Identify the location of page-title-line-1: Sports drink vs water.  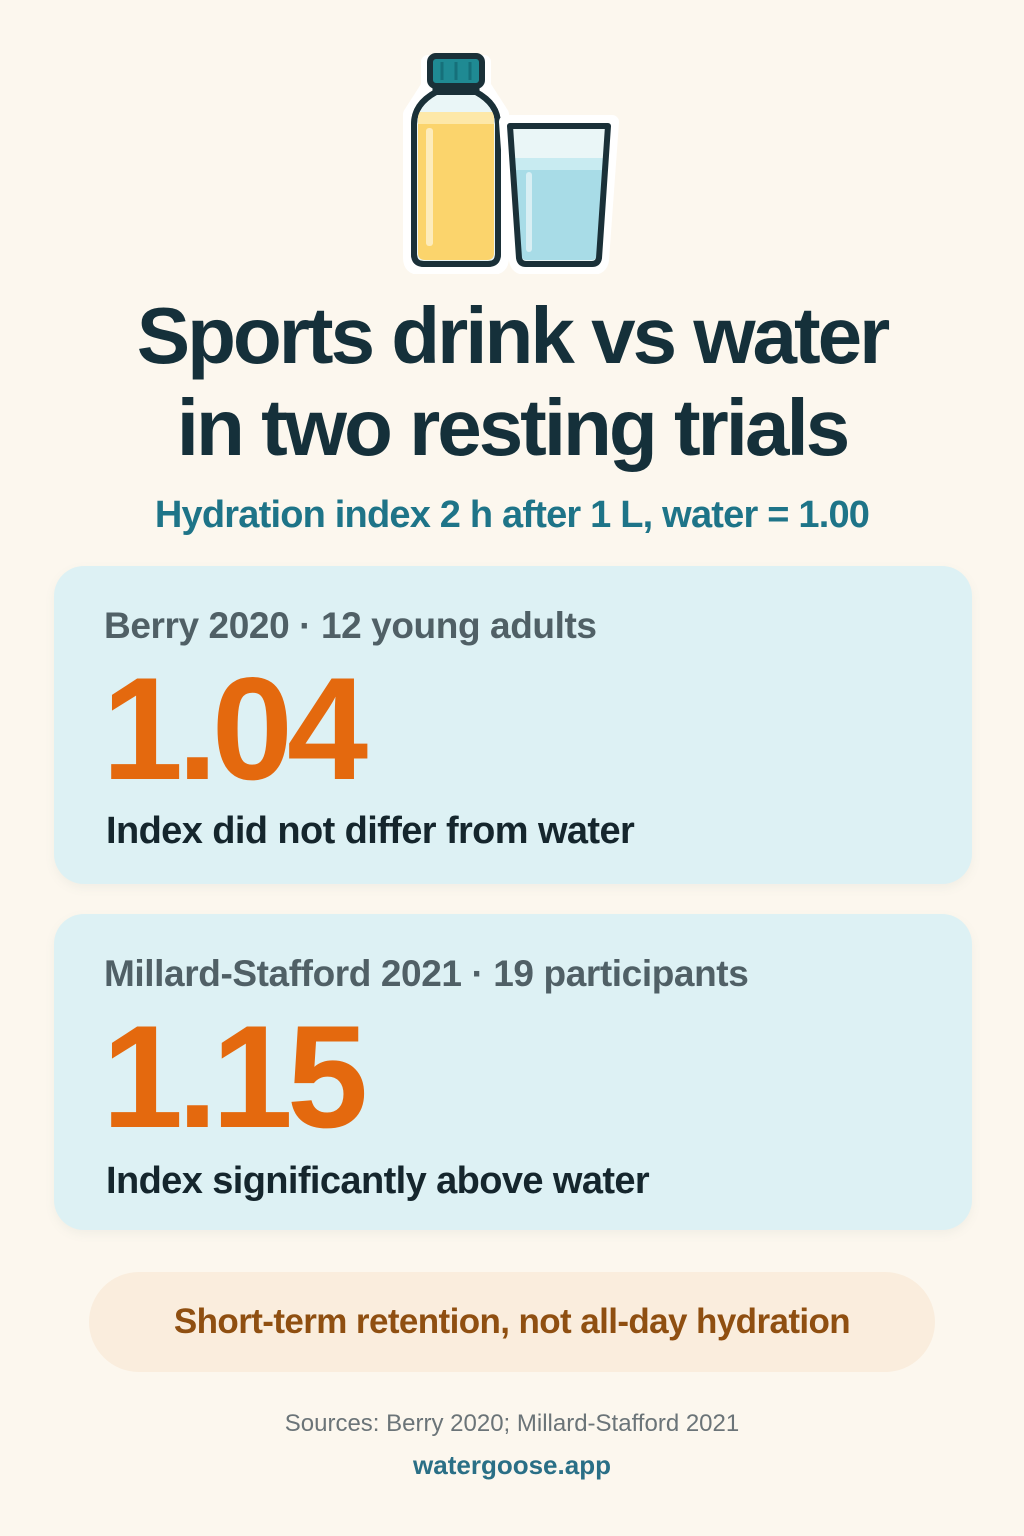
(513, 335).